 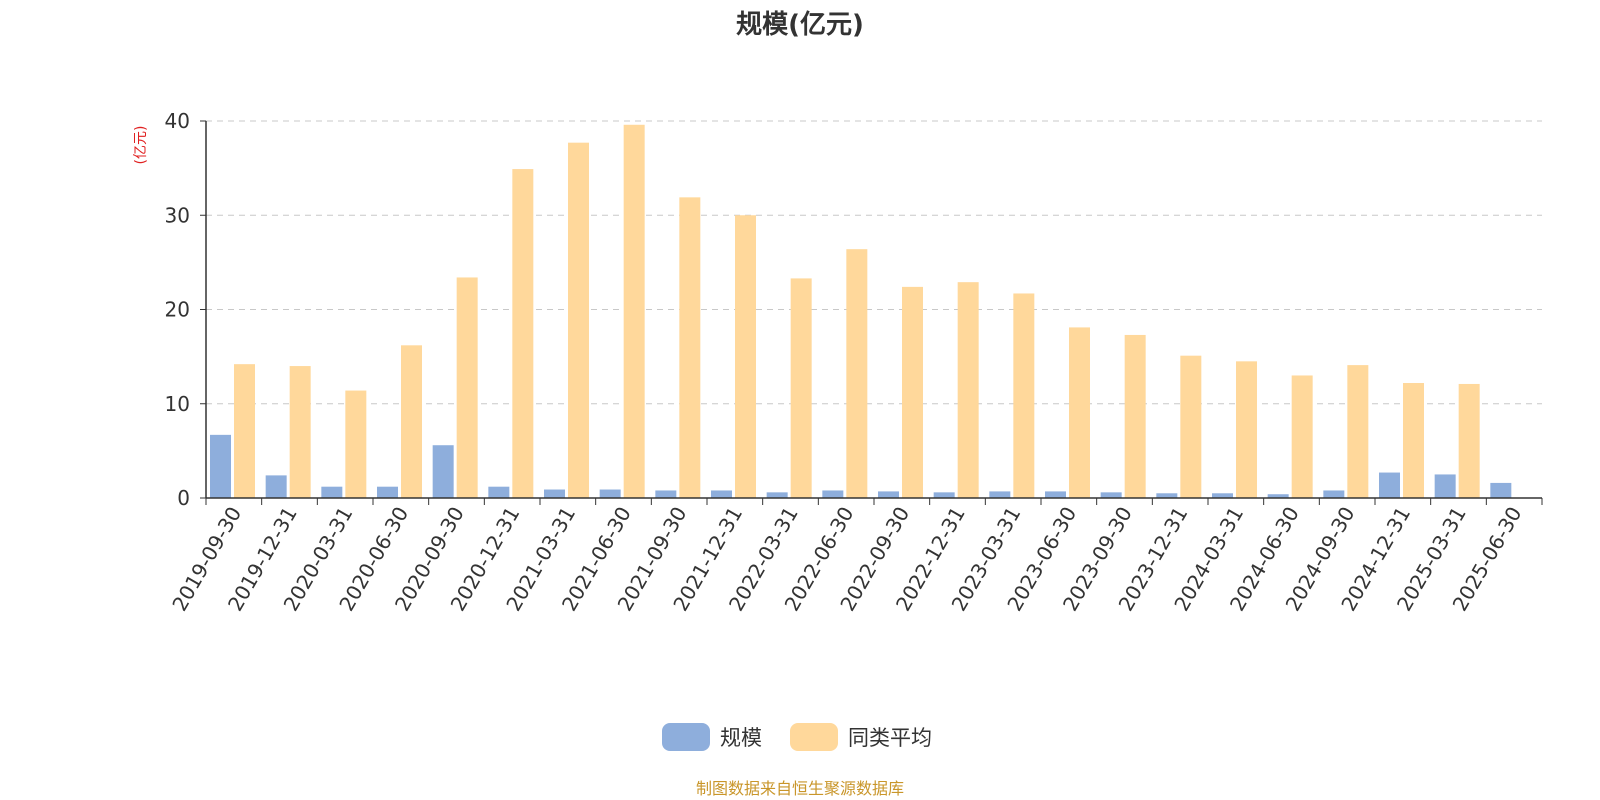 I want to click on legend-label-scale: 规模, so click(x=741, y=738).